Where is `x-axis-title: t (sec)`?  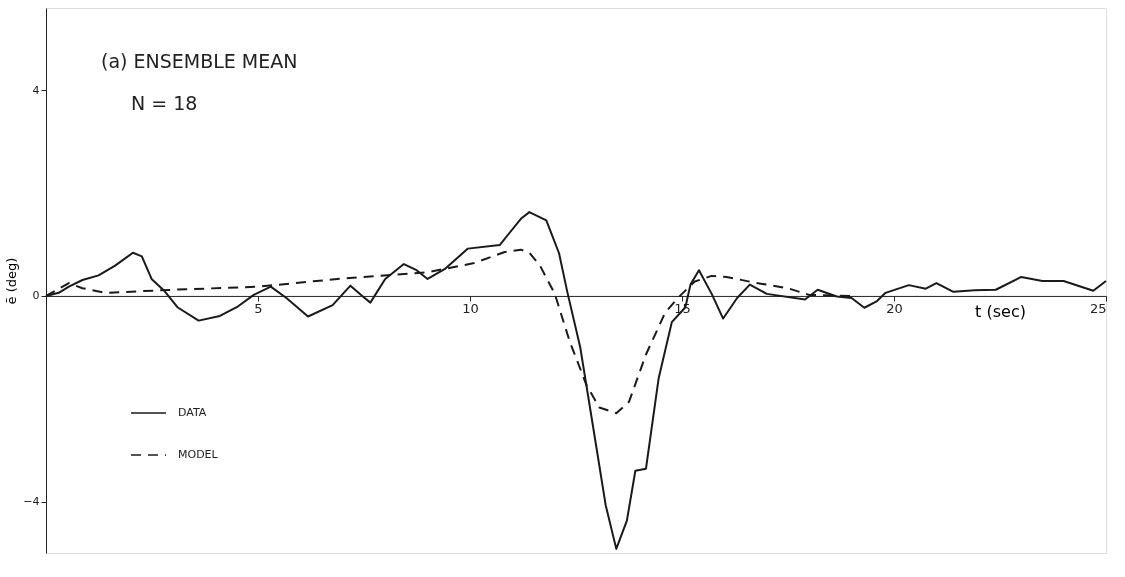
x-axis-title: t (sec) is located at coordinates (1000, 312).